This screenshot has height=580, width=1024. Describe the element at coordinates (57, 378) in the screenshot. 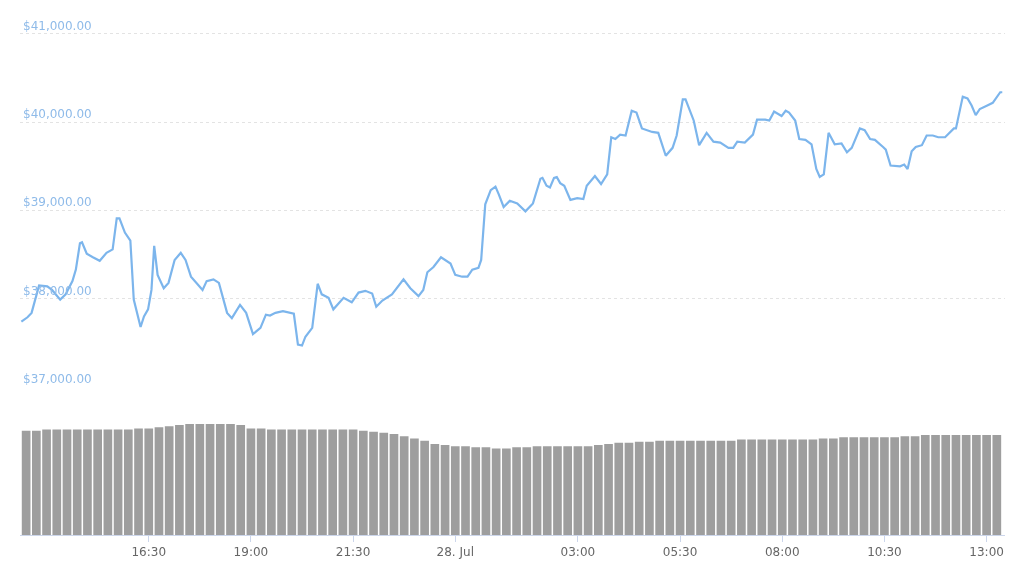

I see `y-tick-label: $37,000.00` at that location.